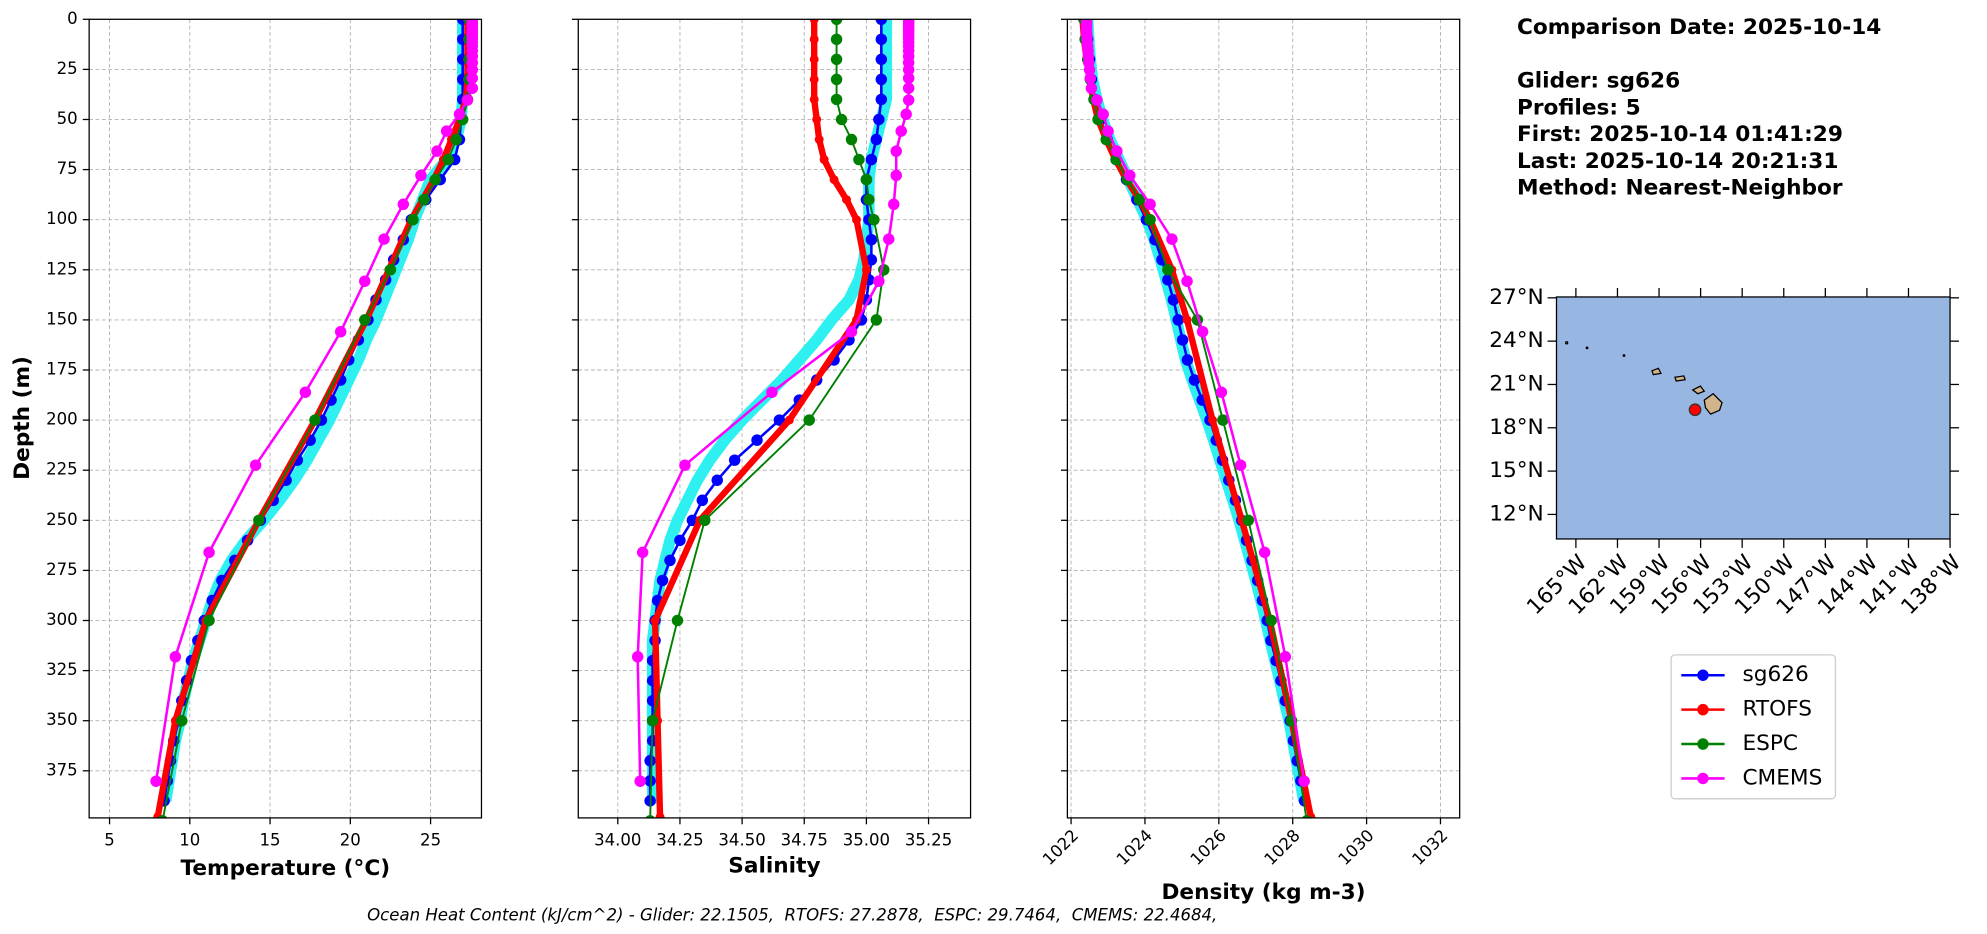  Describe the element at coordinates (1134, 847) in the screenshot. I see `x-tick-label: 1024` at that location.